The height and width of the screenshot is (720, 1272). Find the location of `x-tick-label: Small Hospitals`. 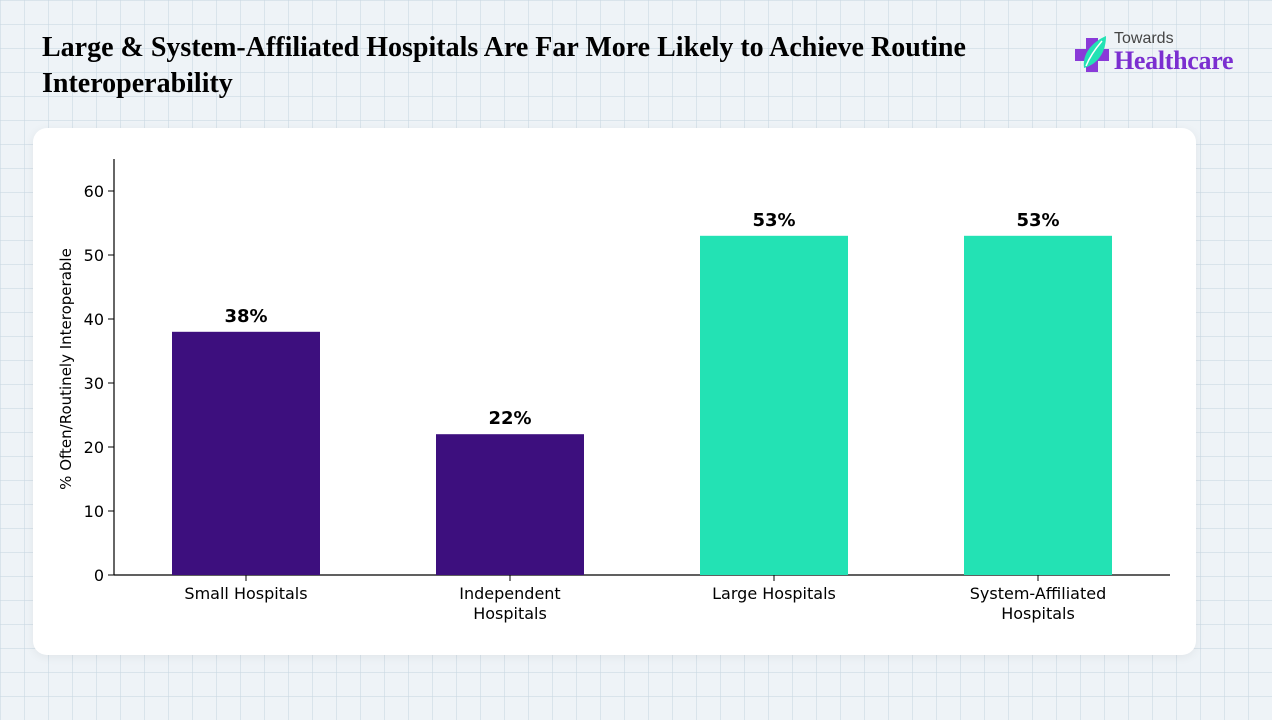

x-tick-label: Small Hospitals is located at coordinates (245, 593).